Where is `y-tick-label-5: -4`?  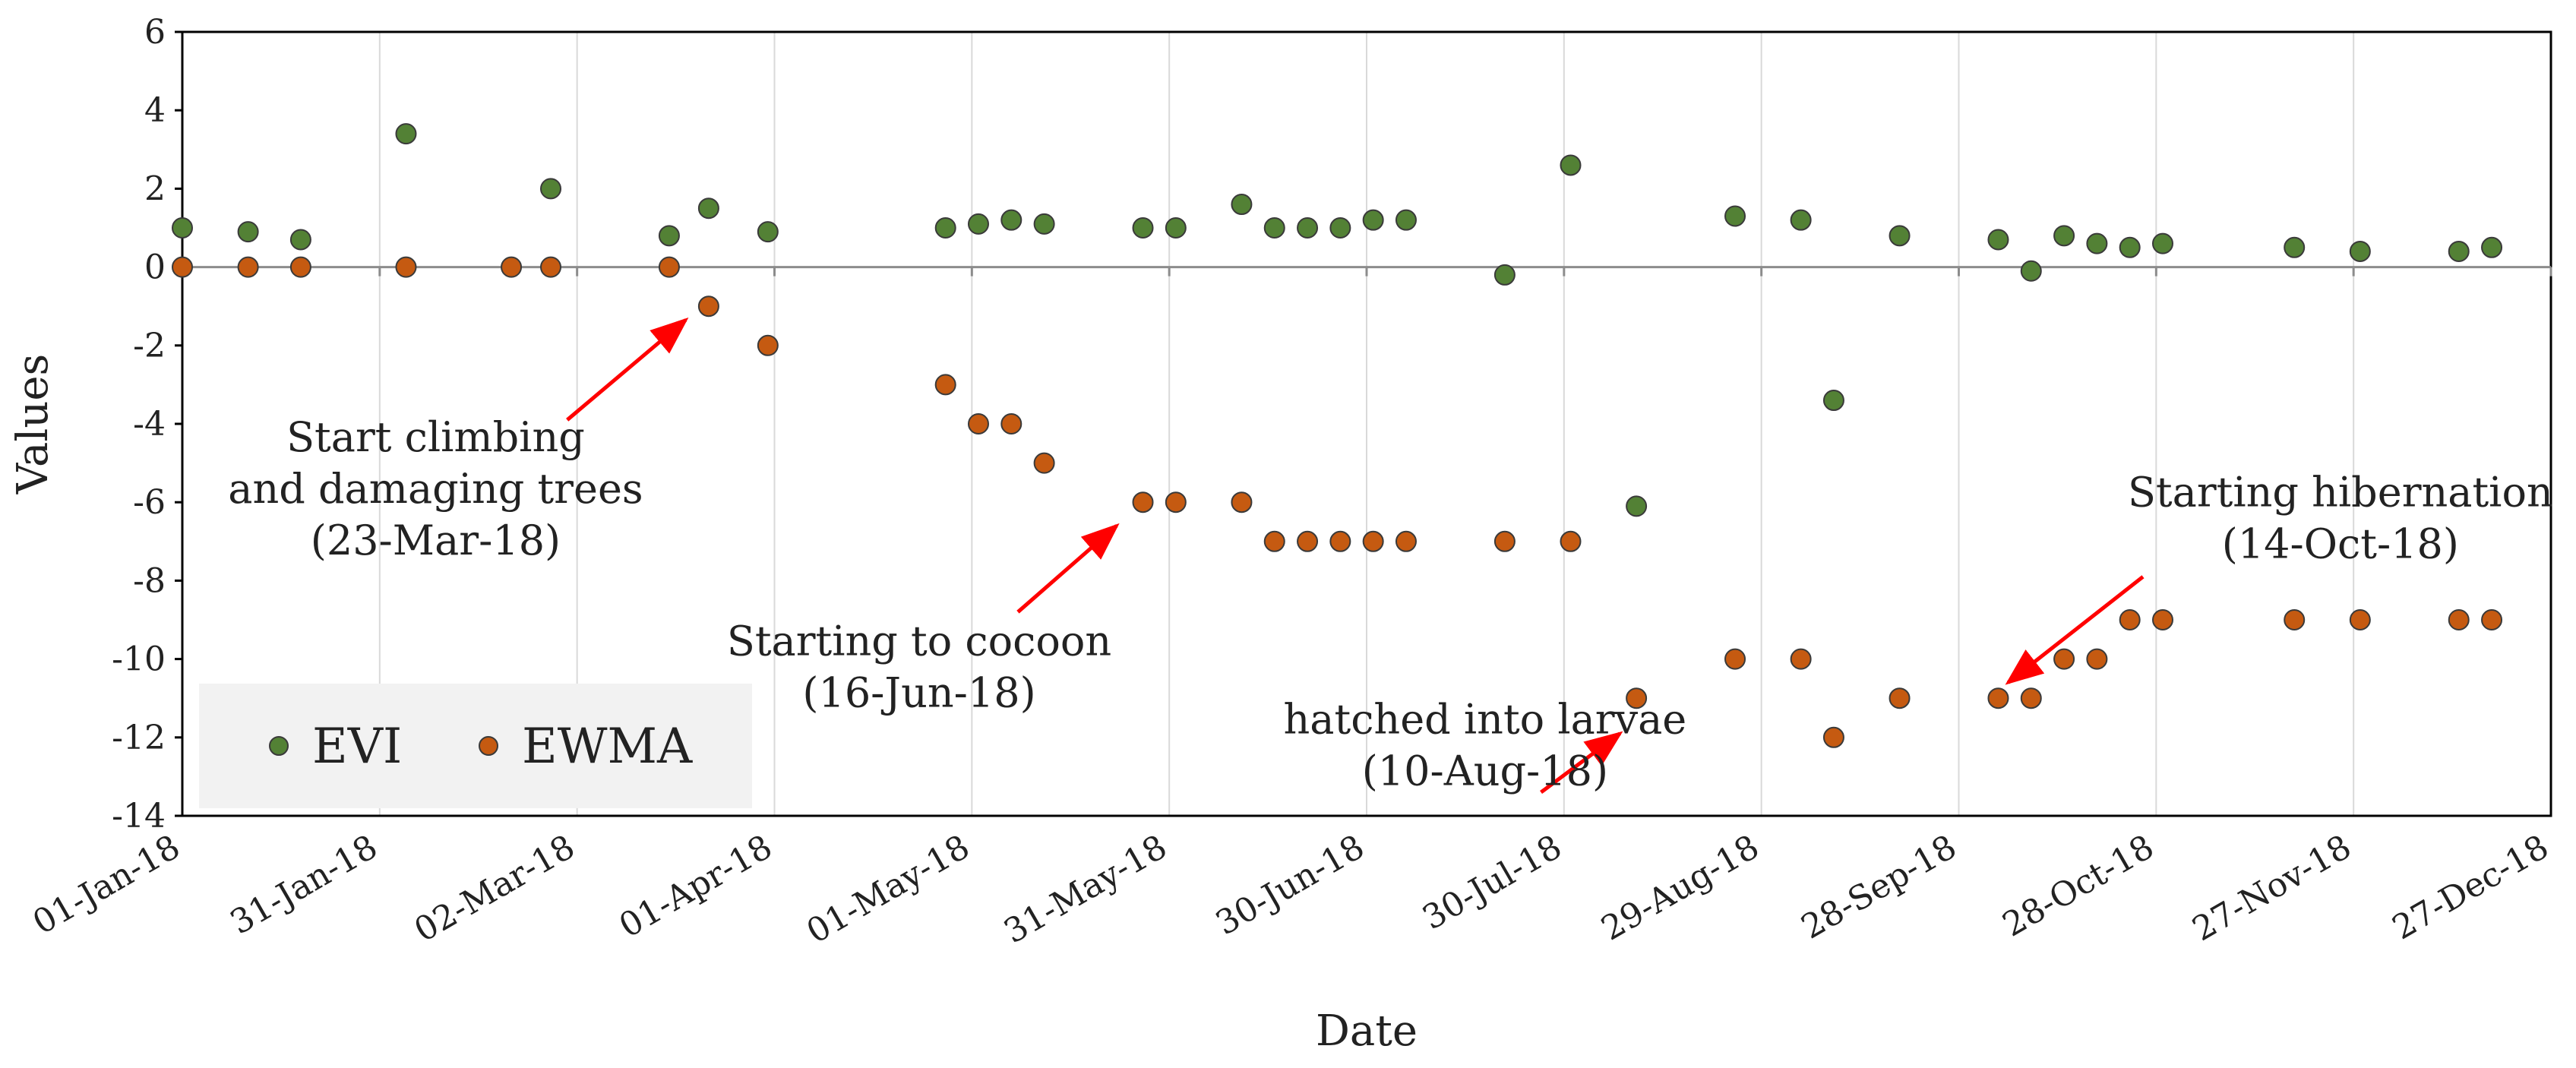
y-tick-label-5: -4 is located at coordinates (149, 425).